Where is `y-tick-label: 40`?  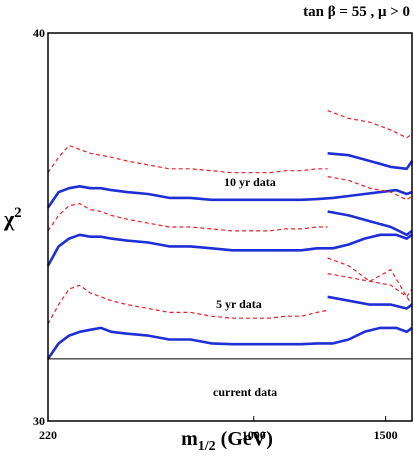
y-tick-label: 40 is located at coordinates (39, 33).